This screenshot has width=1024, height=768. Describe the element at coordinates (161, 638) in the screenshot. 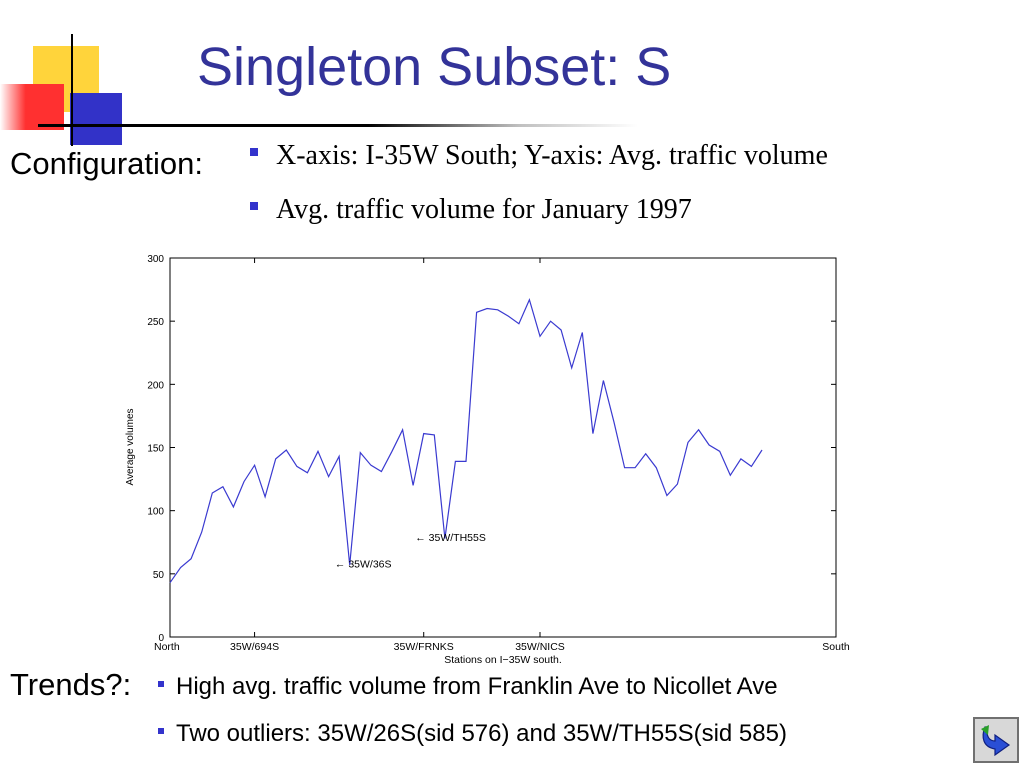

I see `y-tick-label: 0` at that location.